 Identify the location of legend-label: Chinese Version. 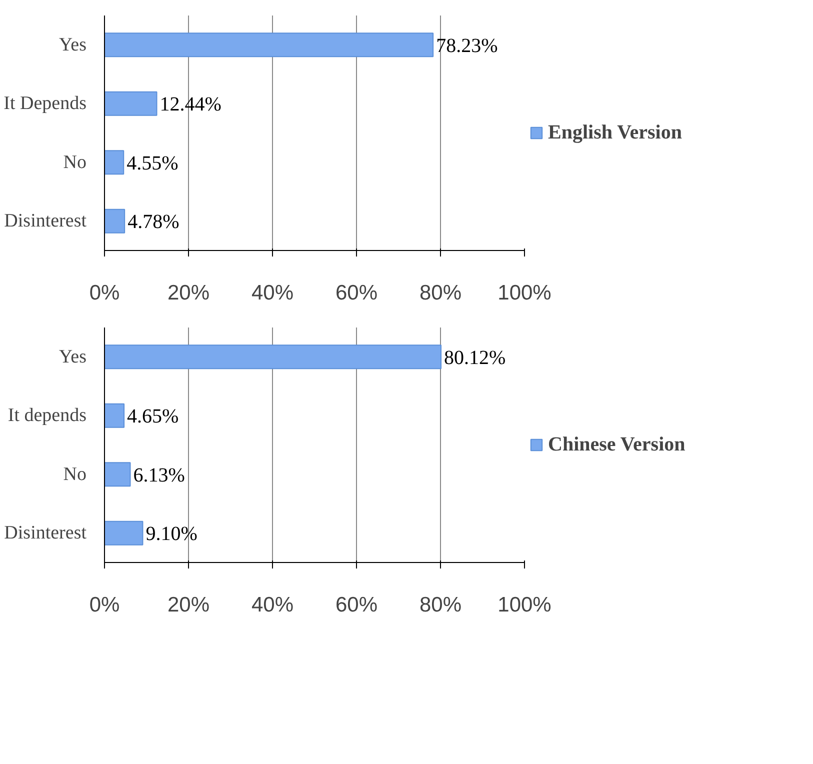
(617, 444).